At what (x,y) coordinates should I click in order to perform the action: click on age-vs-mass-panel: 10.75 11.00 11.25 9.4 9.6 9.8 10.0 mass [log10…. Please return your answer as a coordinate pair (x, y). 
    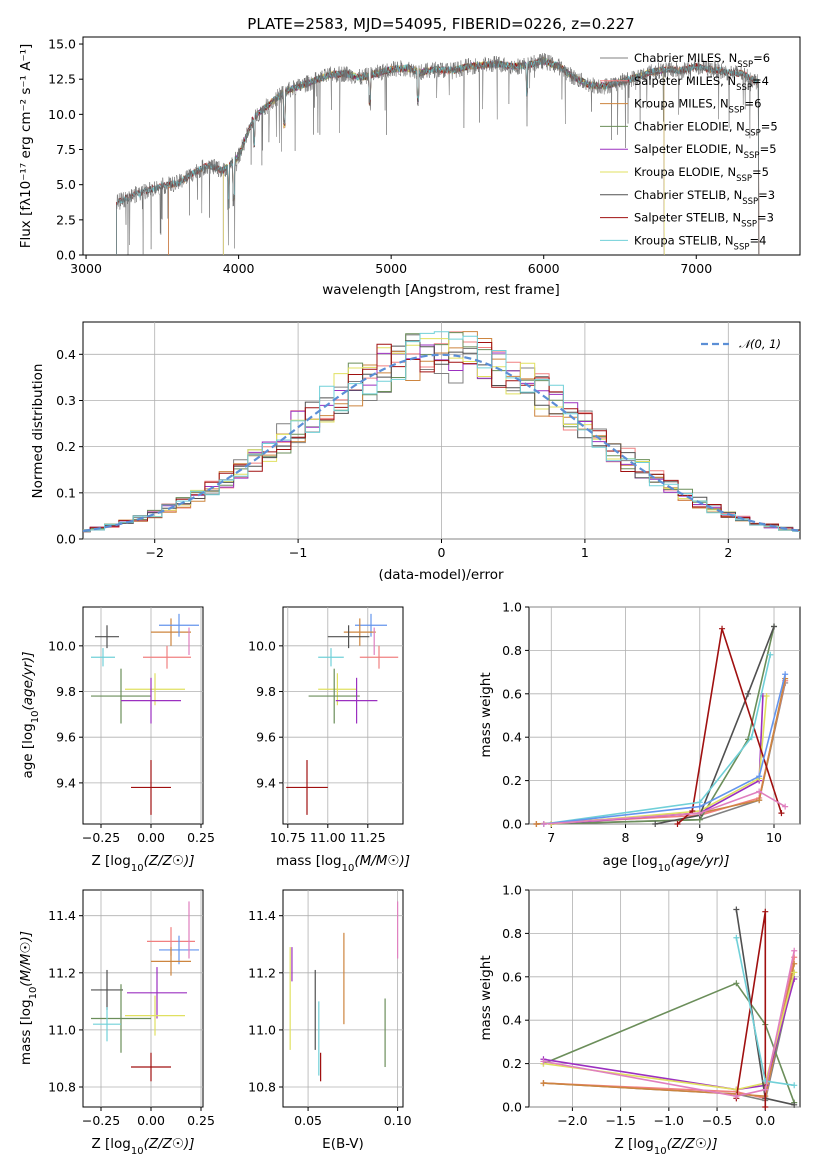
    Looking at the image, I should click on (329, 740).